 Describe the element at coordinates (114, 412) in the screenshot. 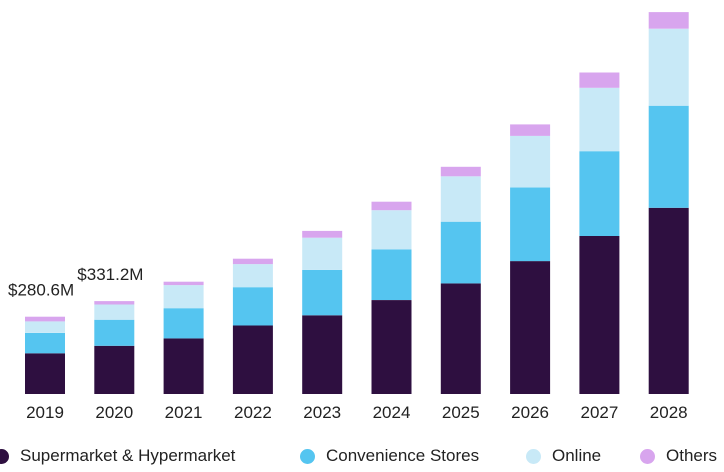

I see `x-tick-label-2020: 2020` at that location.